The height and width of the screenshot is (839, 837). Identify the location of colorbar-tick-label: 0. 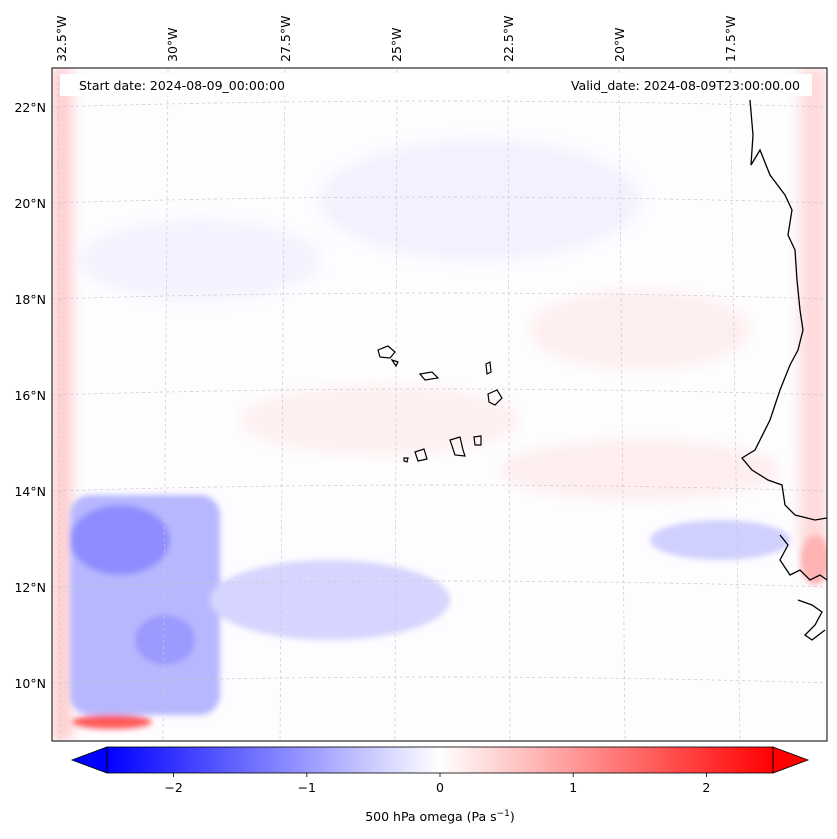
(440, 787).